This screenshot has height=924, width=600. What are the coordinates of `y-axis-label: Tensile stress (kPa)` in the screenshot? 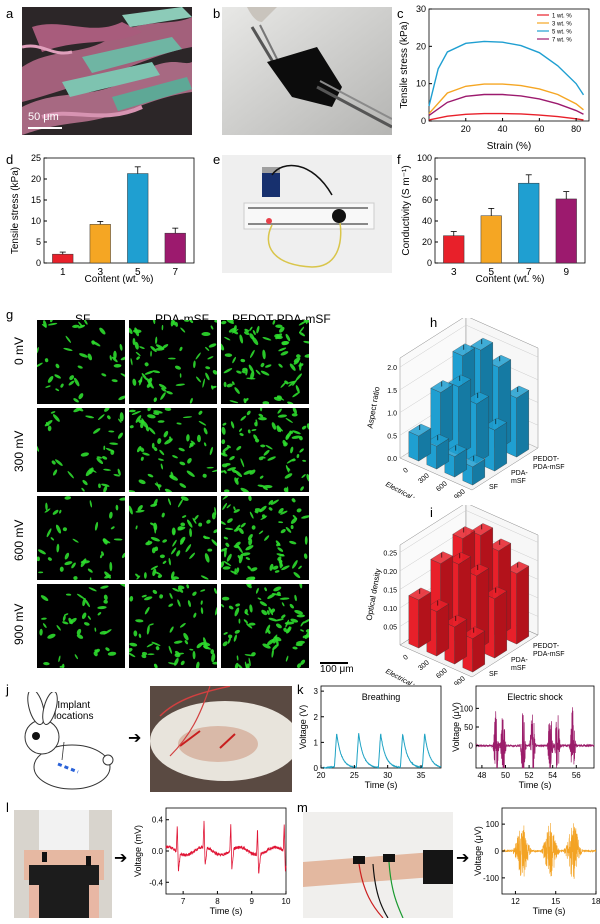 It's located at (404, 64).